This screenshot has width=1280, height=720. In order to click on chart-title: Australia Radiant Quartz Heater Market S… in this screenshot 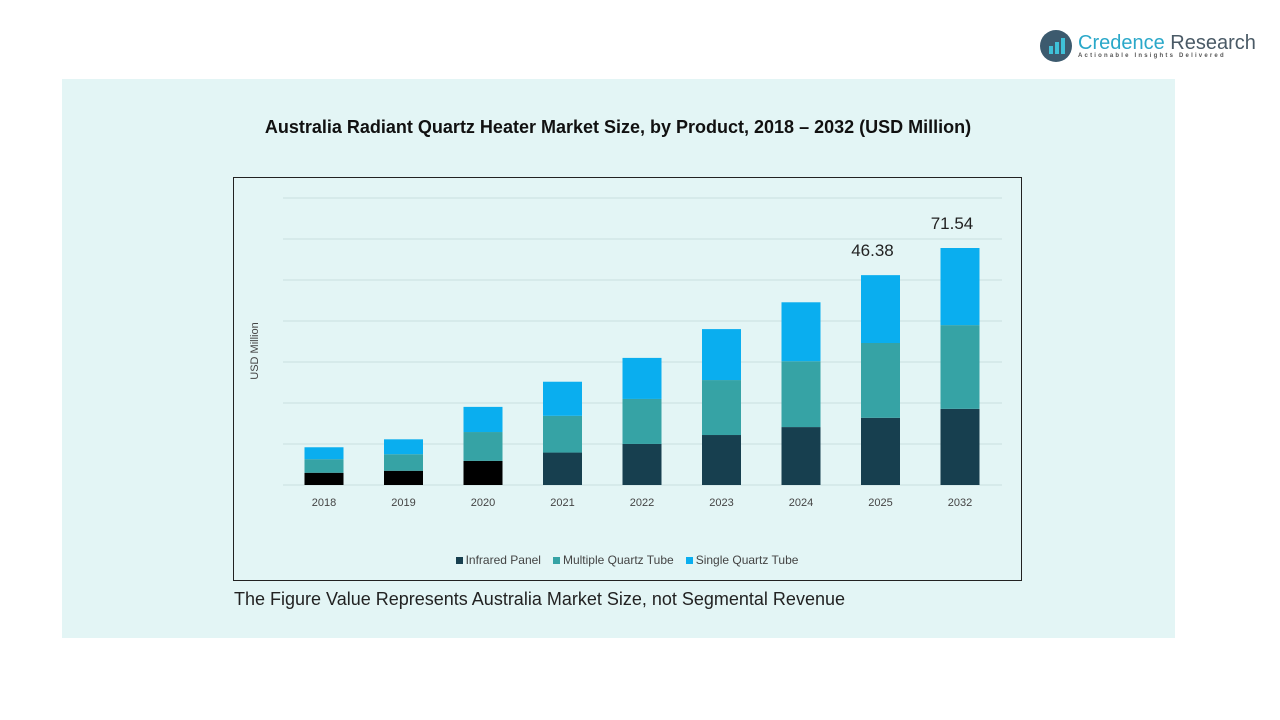, I will do `click(618, 127)`.